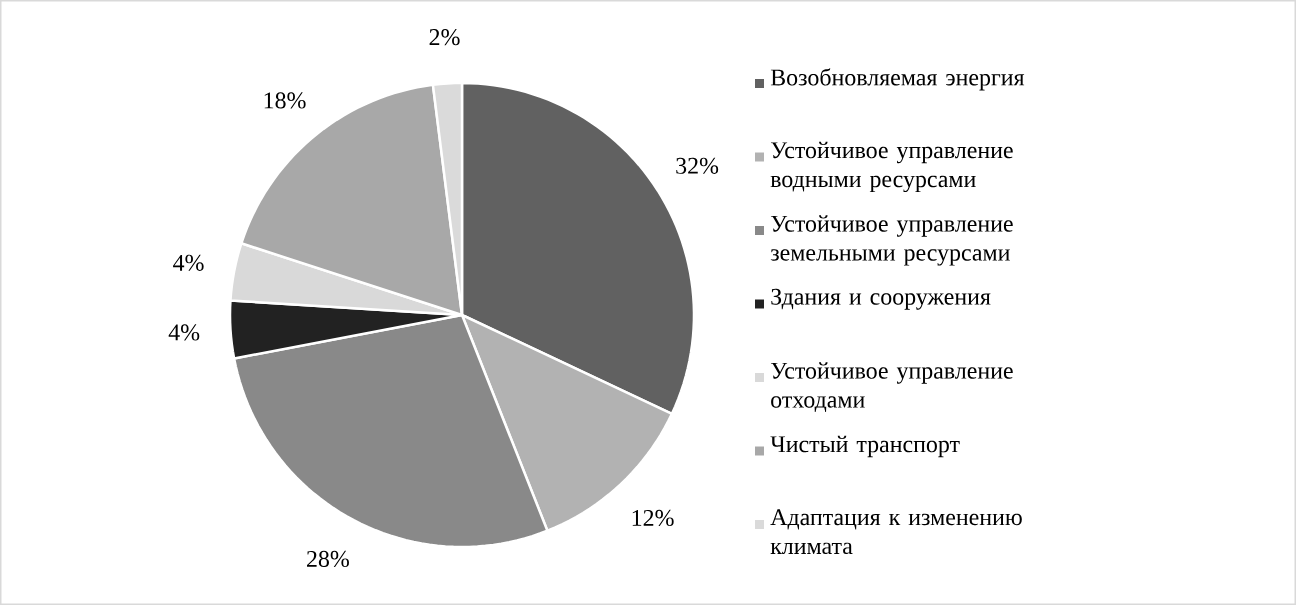 Image resolution: width=1296 pixels, height=605 pixels. Describe the element at coordinates (897, 79) in the screenshot. I see `legend-label: Возобновляемая энергия` at that location.